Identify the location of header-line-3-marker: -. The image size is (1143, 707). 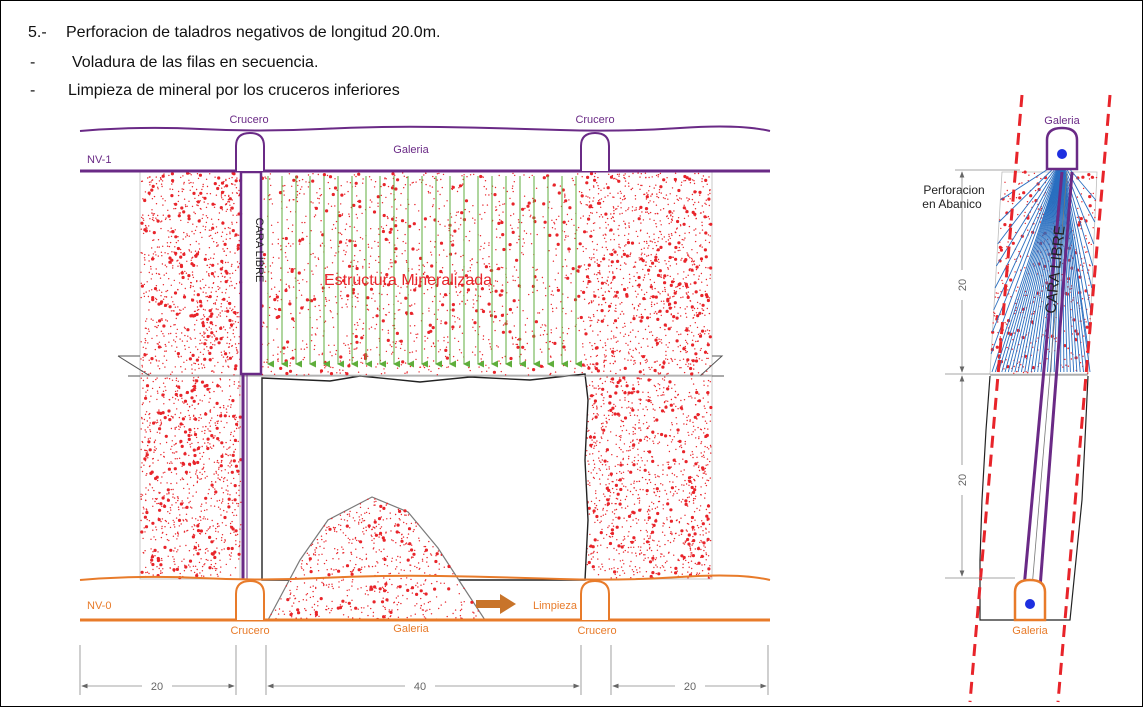
(33, 90).